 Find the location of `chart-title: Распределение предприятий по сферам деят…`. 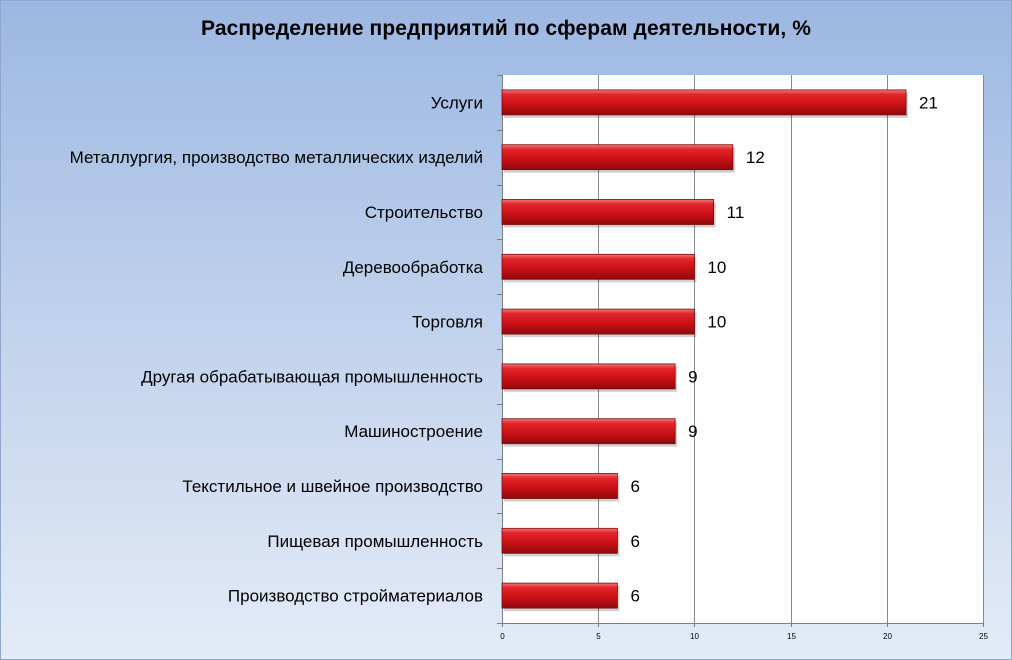

chart-title: Распределение предприятий по сферам деят… is located at coordinates (506, 28).